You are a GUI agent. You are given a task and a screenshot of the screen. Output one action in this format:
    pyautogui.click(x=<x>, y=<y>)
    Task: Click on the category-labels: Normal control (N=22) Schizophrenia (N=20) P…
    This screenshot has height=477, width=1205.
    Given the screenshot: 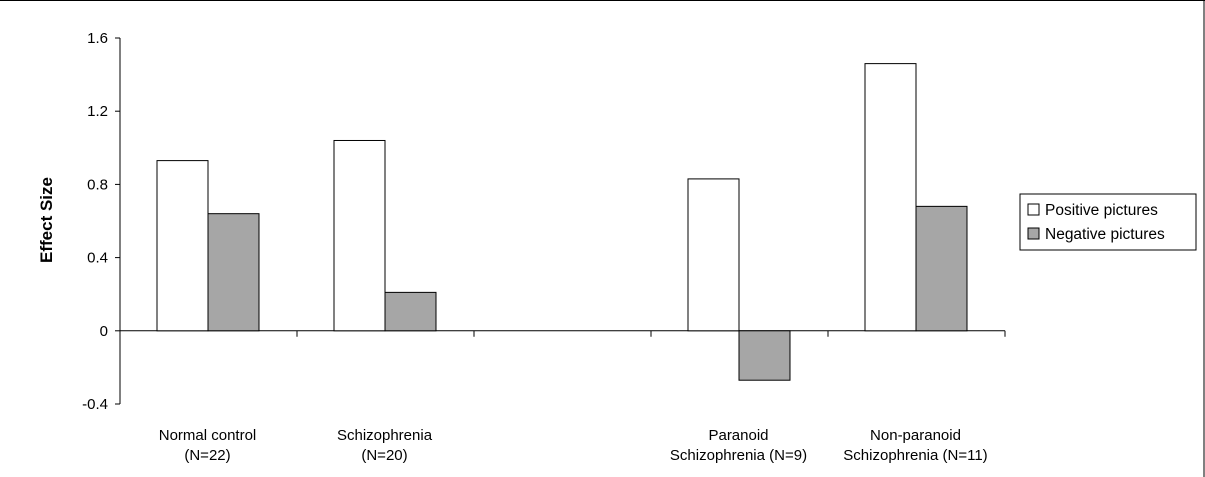 What is the action you would take?
    pyautogui.click(x=573, y=445)
    